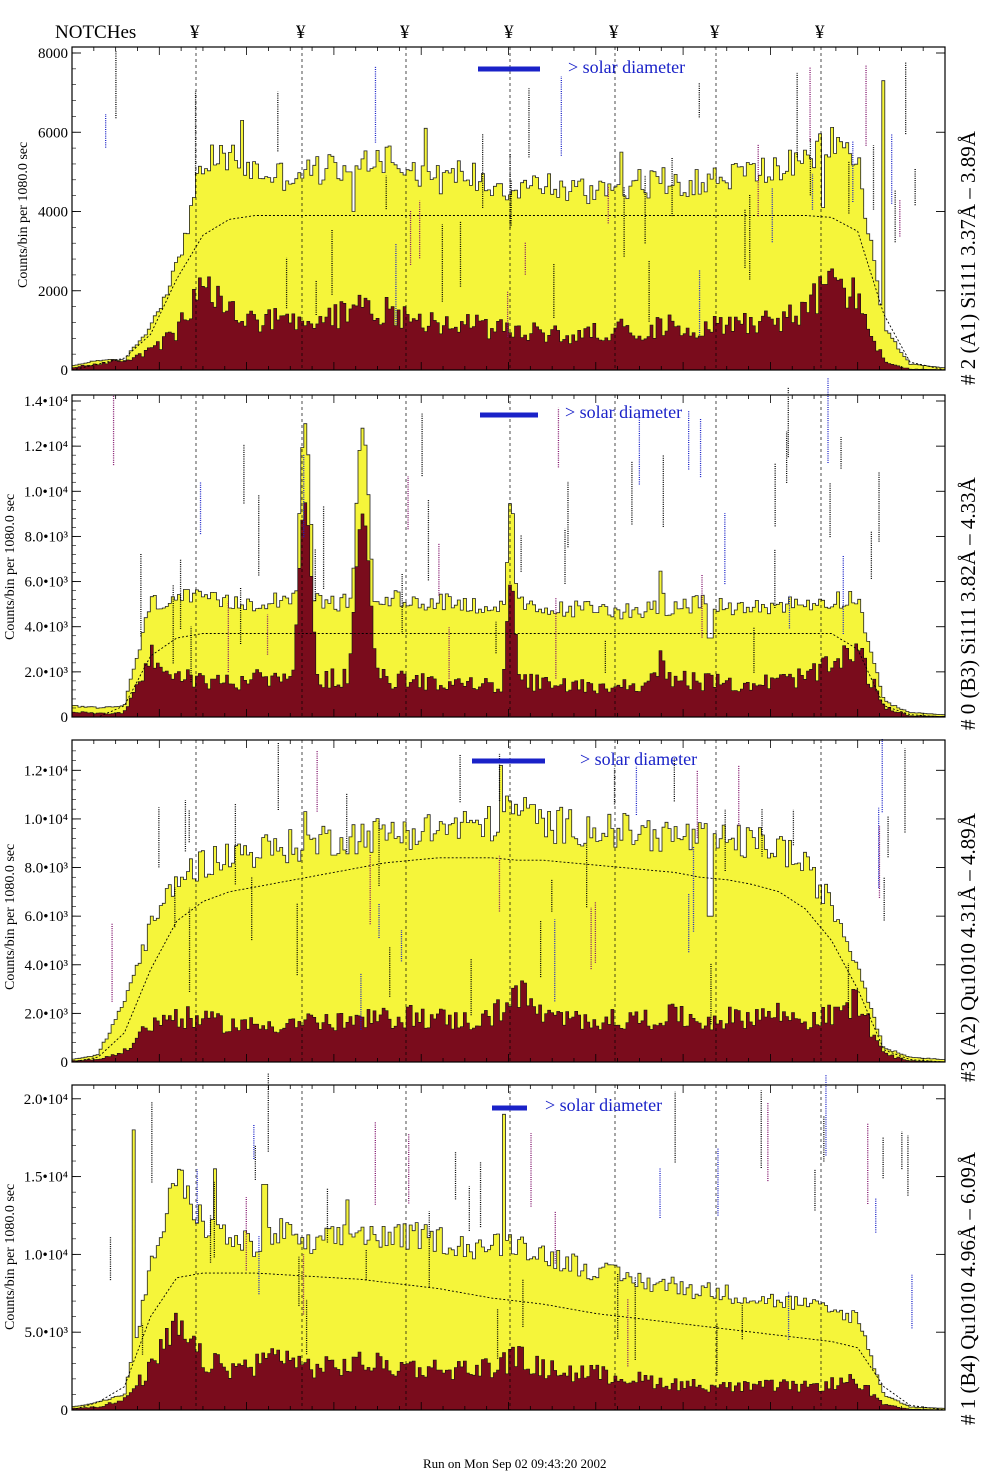  Describe the element at coordinates (46, 1100) in the screenshot. I see `y-tick-label: 2.0•10⁴` at that location.